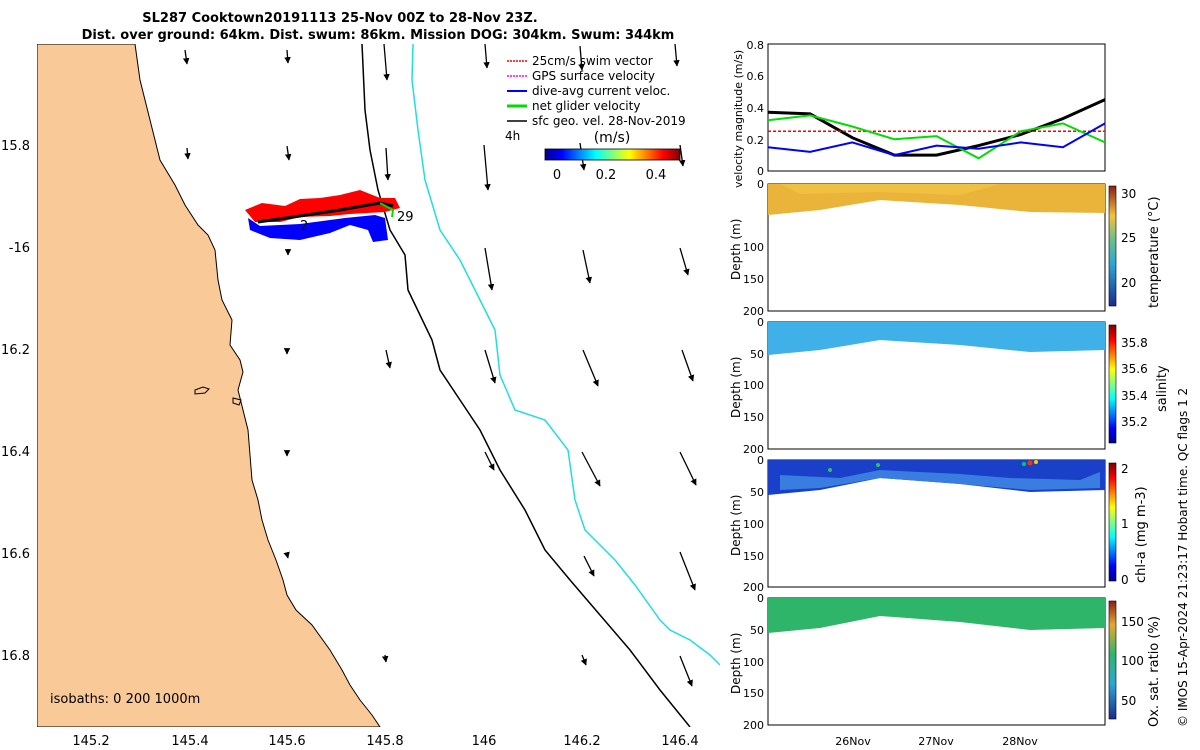  Describe the element at coordinates (405, 217) in the screenshot. I see `end-label: 29` at that location.